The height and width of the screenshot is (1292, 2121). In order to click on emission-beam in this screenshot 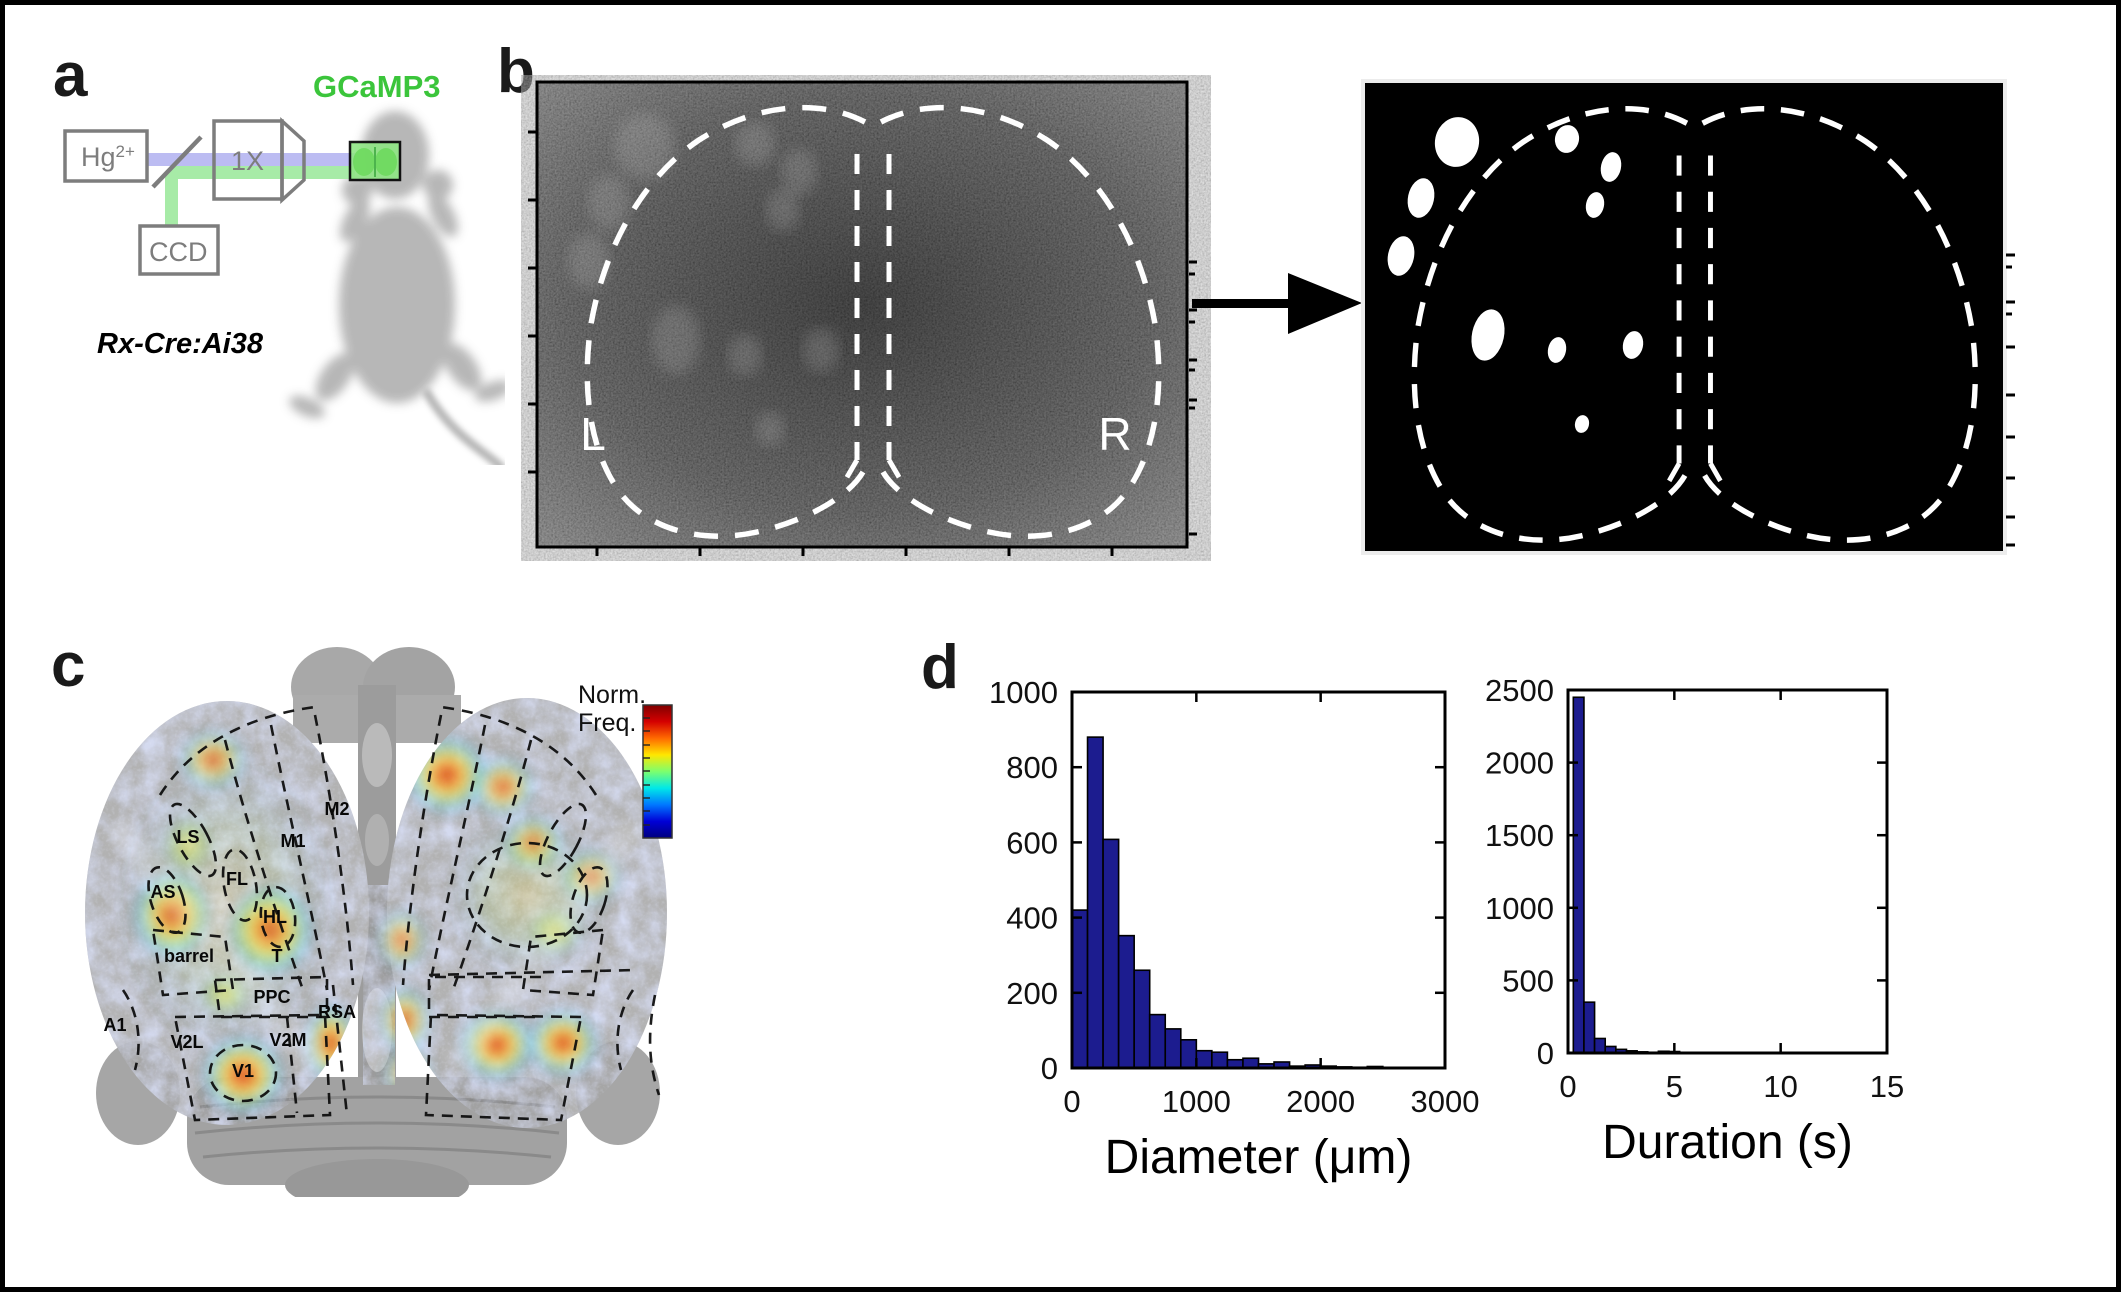, I will do `click(262, 172)`.